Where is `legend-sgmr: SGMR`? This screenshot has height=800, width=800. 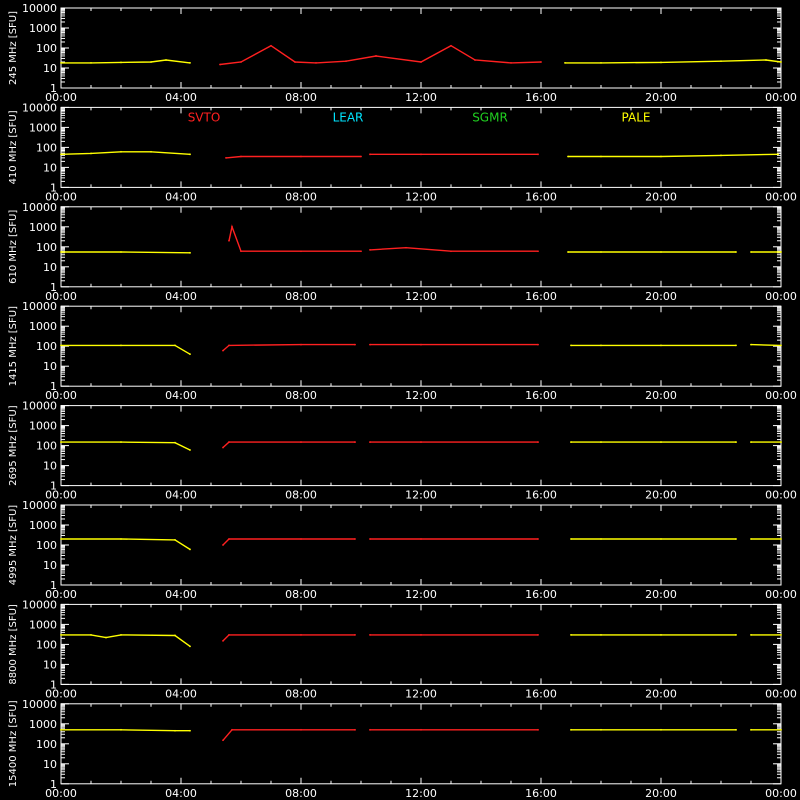 legend-sgmr: SGMR is located at coordinates (490, 117).